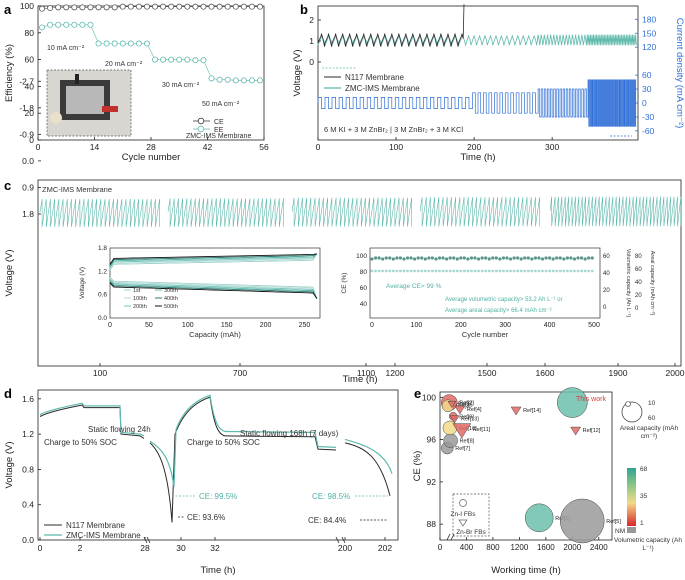 The height and width of the screenshot is (580, 685). What do you see at coordinates (213, 289) in the screenshot?
I see `in1-discharge-curve` at bounding box center [213, 289].